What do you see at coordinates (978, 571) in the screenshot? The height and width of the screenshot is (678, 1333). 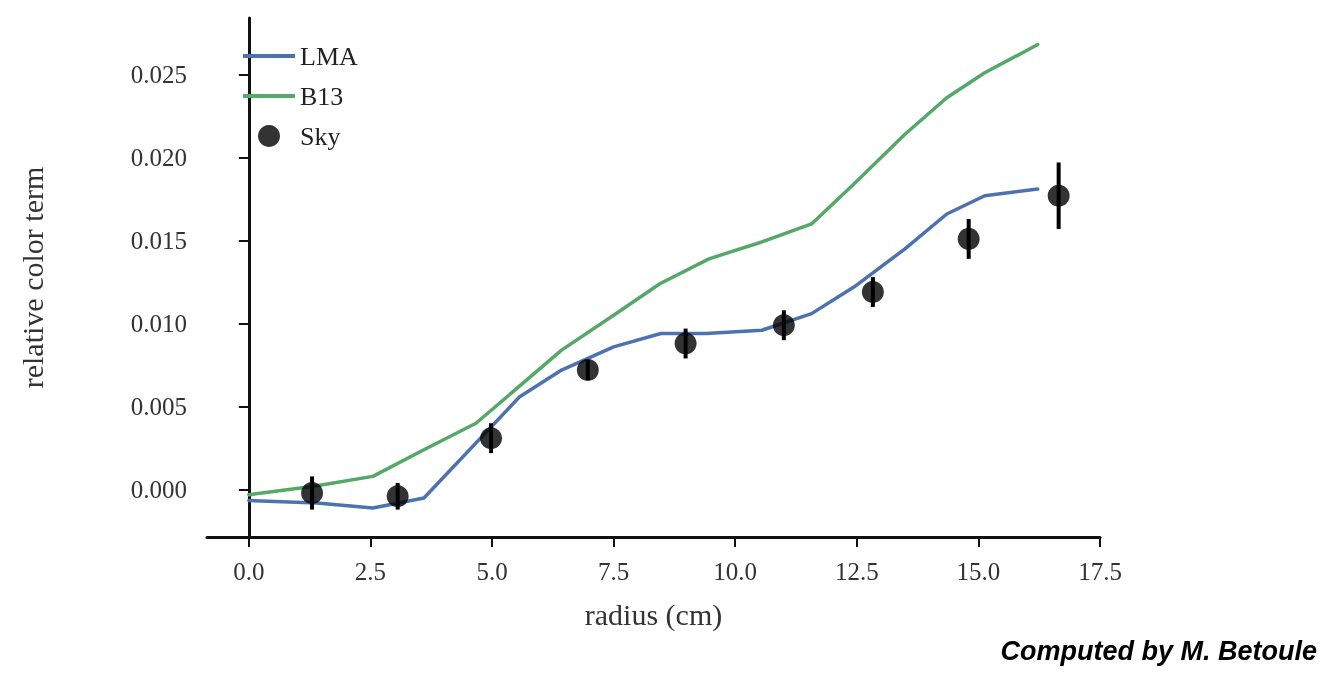 I see `x-tick-label: 15.0` at bounding box center [978, 571].